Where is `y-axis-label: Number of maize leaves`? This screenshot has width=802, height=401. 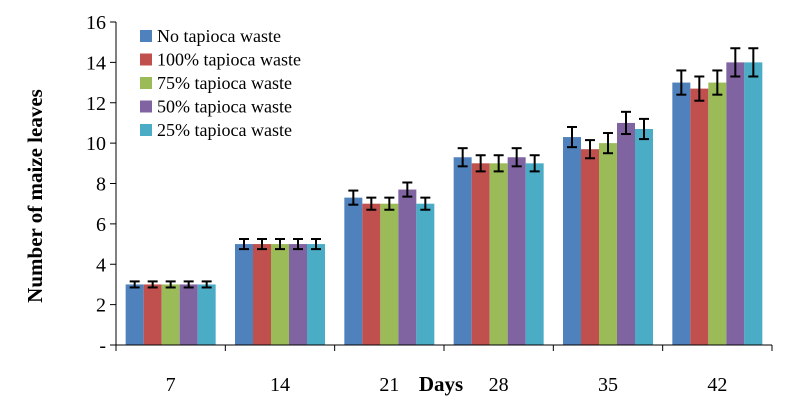 y-axis-label: Number of maize leaves is located at coordinates (35, 196).